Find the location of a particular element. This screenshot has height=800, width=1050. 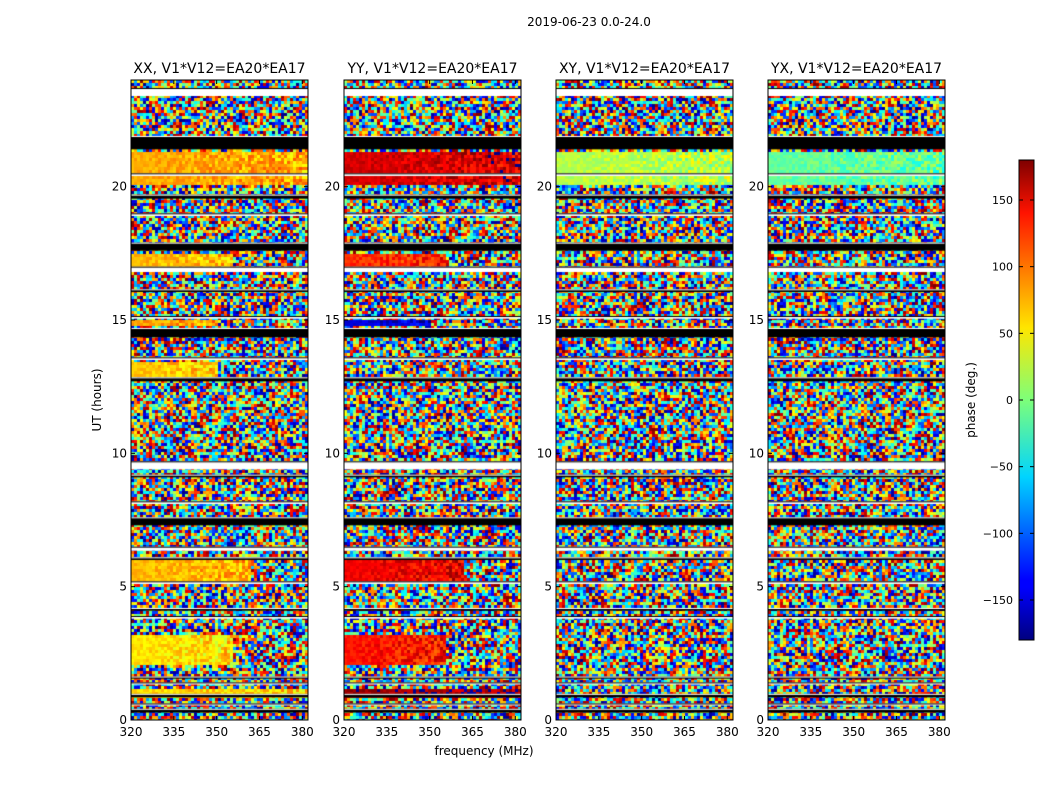

colorbar: 150 100 50 0 −50 −100 −150 phase (deg.) is located at coordinates (999, 400).